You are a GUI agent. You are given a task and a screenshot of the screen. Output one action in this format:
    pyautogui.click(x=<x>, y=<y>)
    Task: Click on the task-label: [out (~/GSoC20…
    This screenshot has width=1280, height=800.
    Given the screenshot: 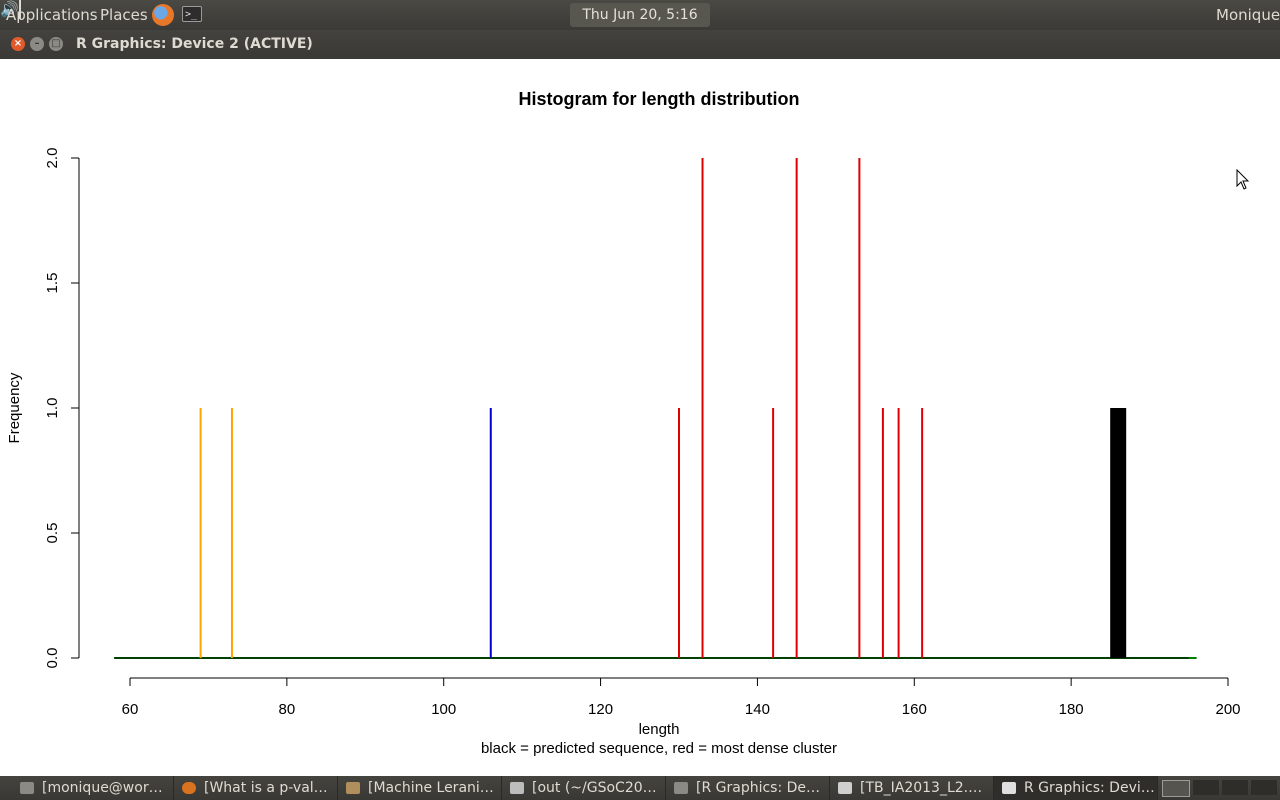 What is the action you would take?
    pyautogui.click(x=594, y=788)
    